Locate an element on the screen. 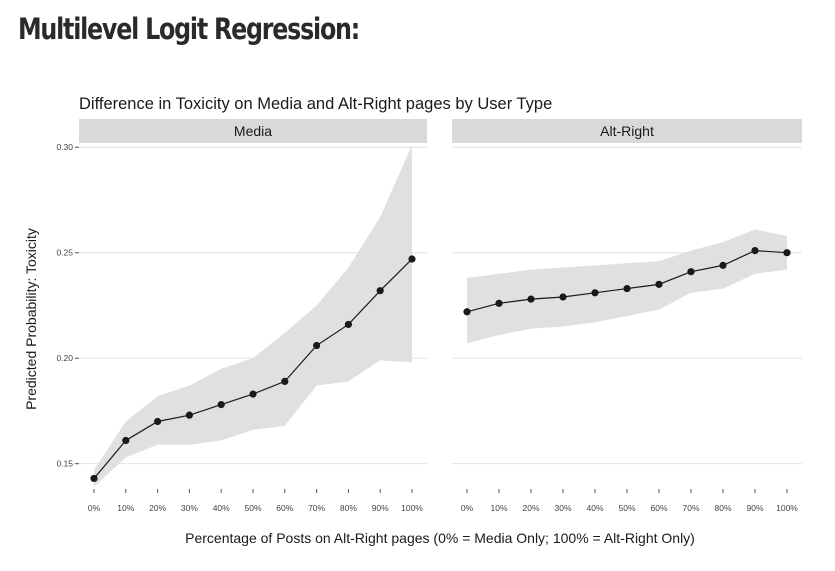  slide-title: Multilevel Logit Regression: is located at coordinates (189, 29).